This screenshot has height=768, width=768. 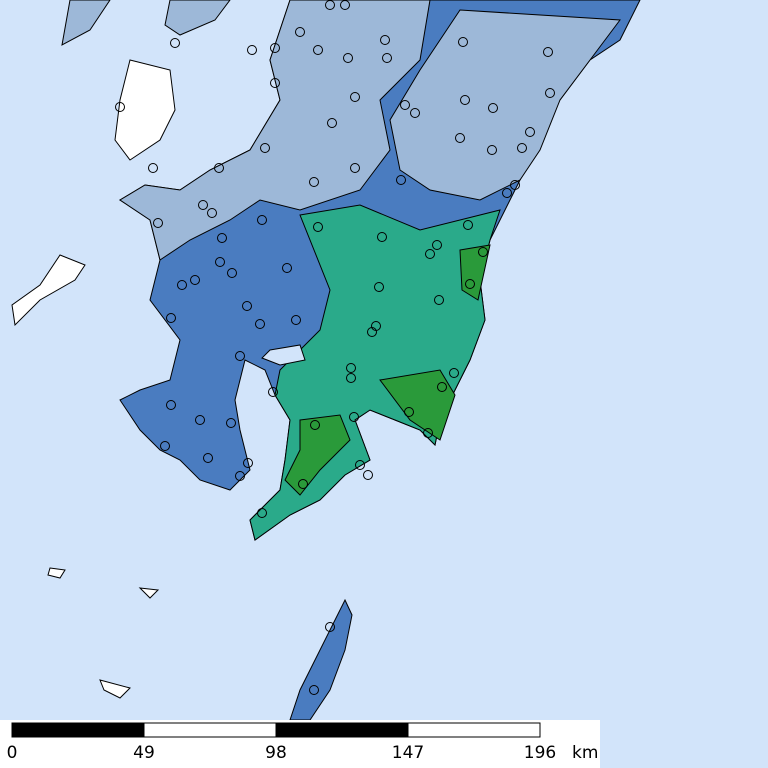 I want to click on island-west, so click(x=145, y=110).